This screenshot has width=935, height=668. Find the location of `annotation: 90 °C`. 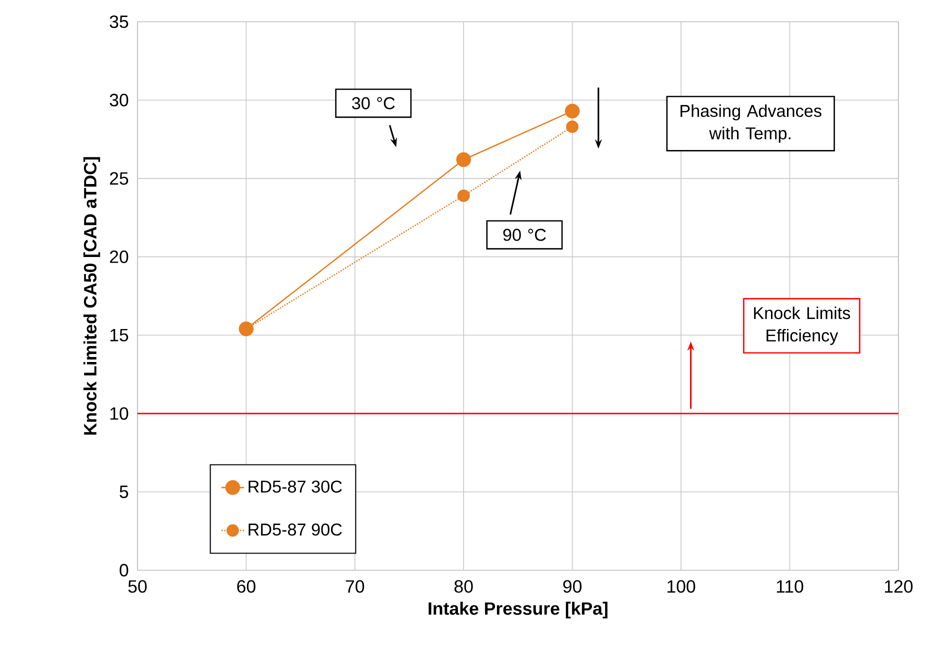

annotation: 90 °C is located at coordinates (524, 234).